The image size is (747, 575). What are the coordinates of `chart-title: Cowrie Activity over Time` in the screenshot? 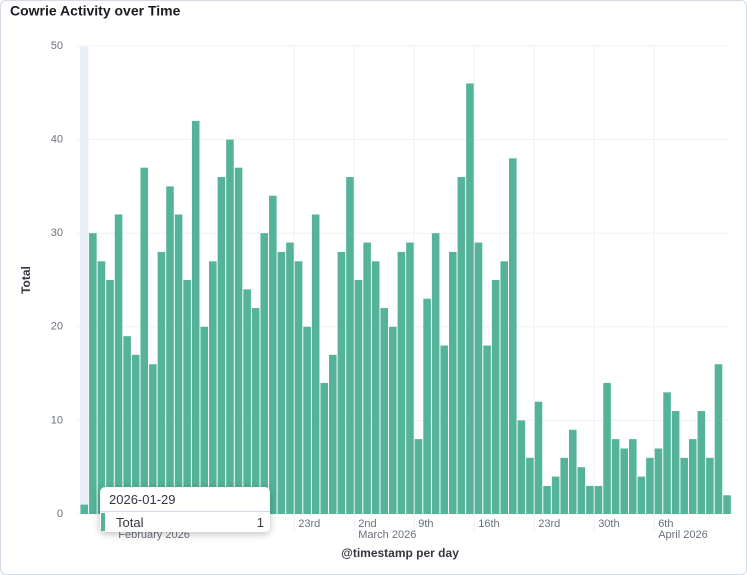 It's located at (95, 11).